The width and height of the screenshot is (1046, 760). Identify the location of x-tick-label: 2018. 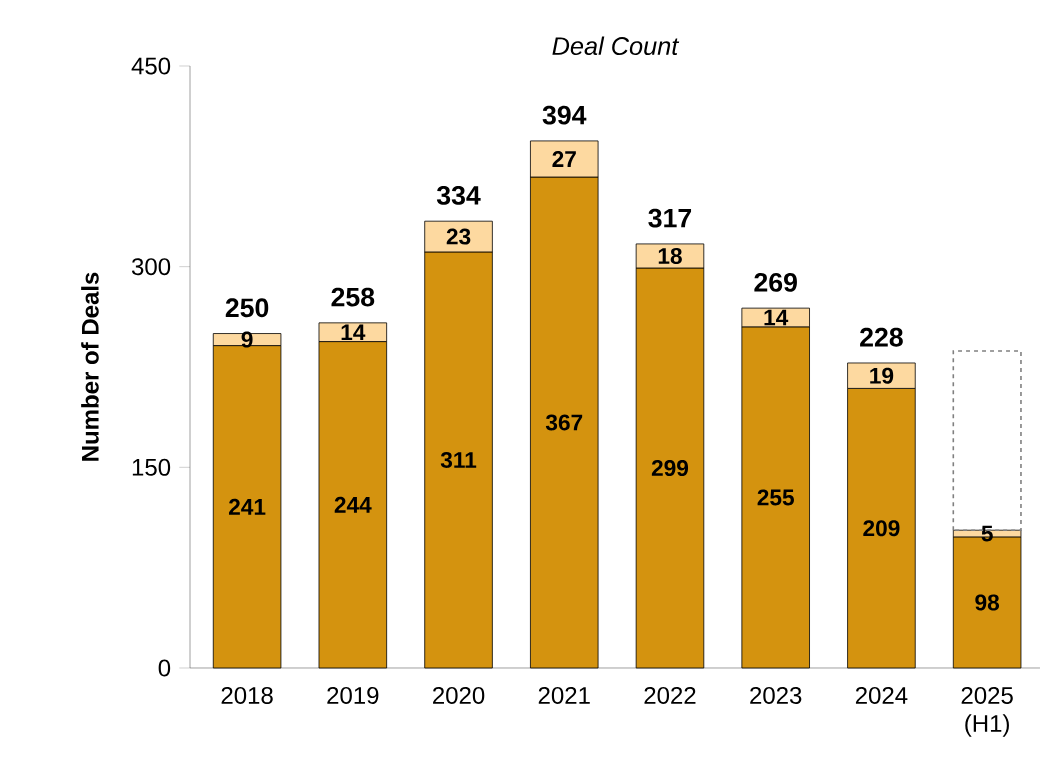
(247, 695).